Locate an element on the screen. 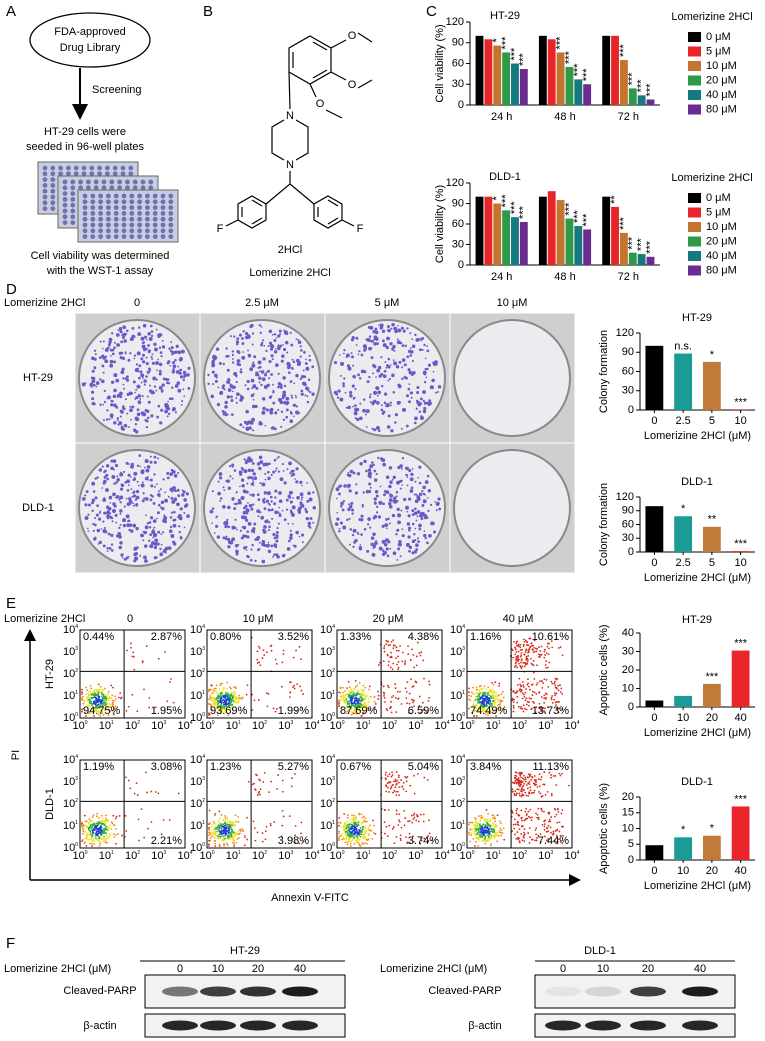  tick-exponent: 2 is located at coordinates (203, 671).